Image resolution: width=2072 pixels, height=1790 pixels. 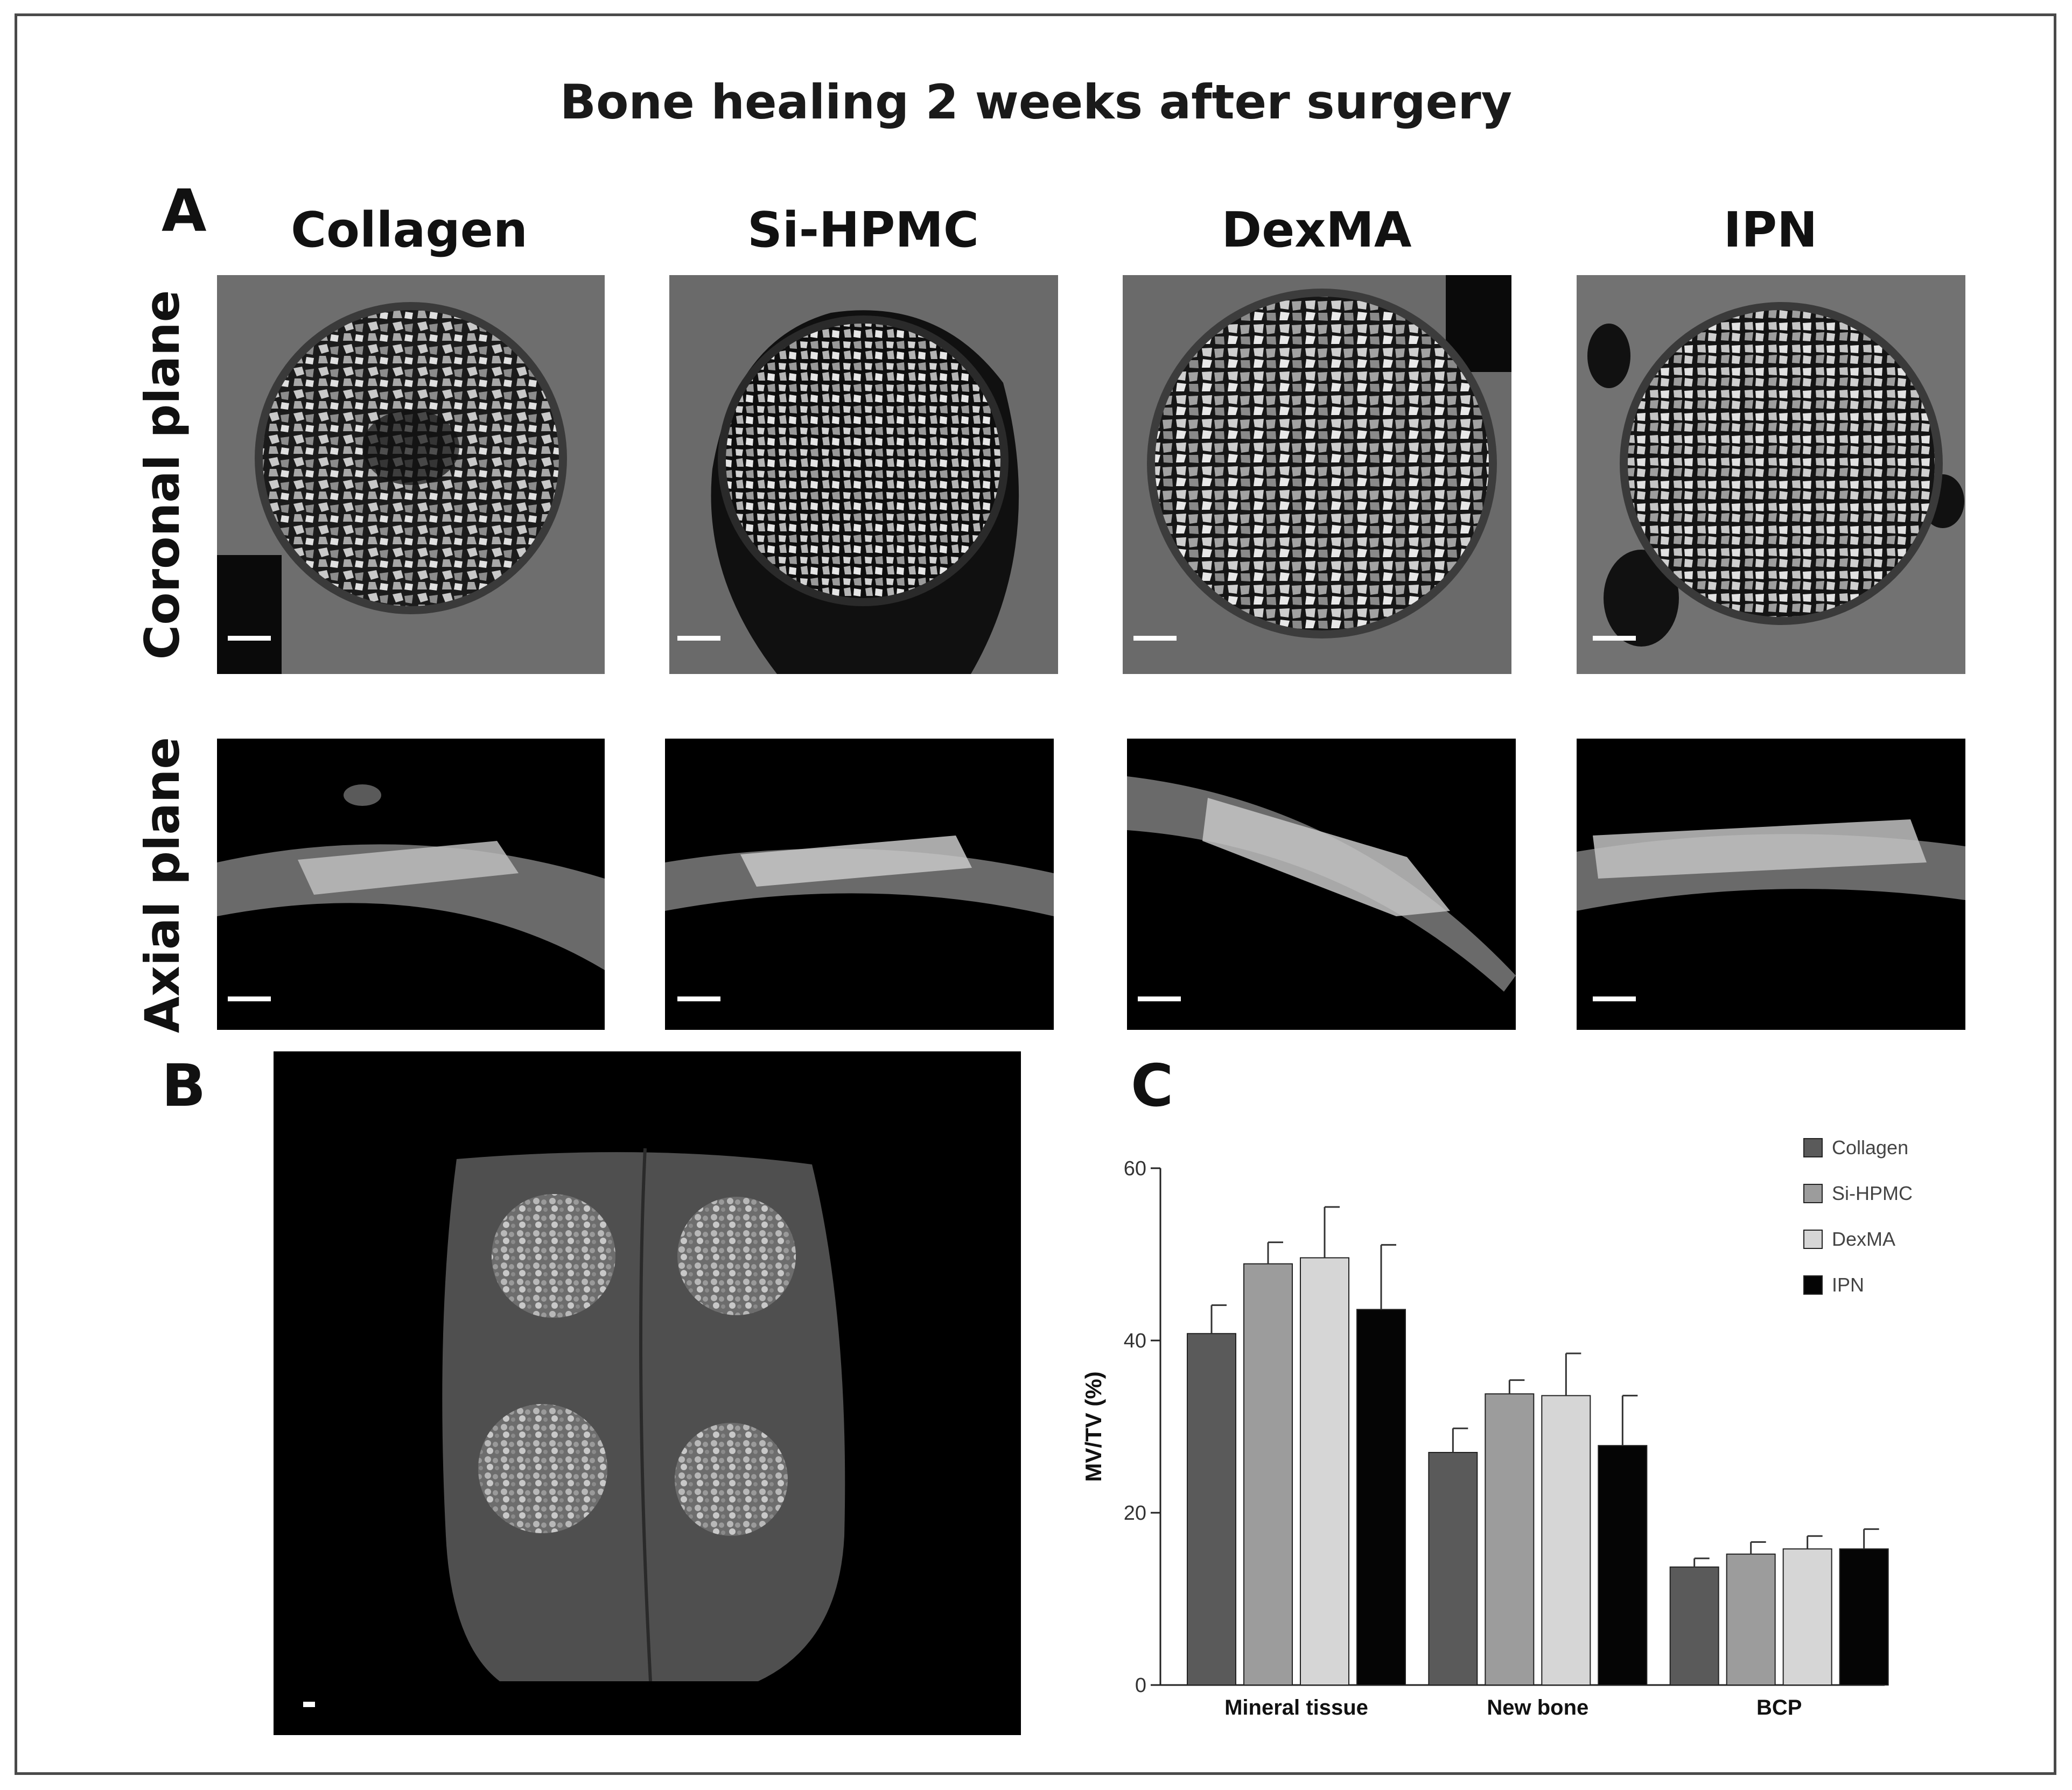 What do you see at coordinates (863, 475) in the screenshot?
I see `coronal-image-si-hpmc` at bounding box center [863, 475].